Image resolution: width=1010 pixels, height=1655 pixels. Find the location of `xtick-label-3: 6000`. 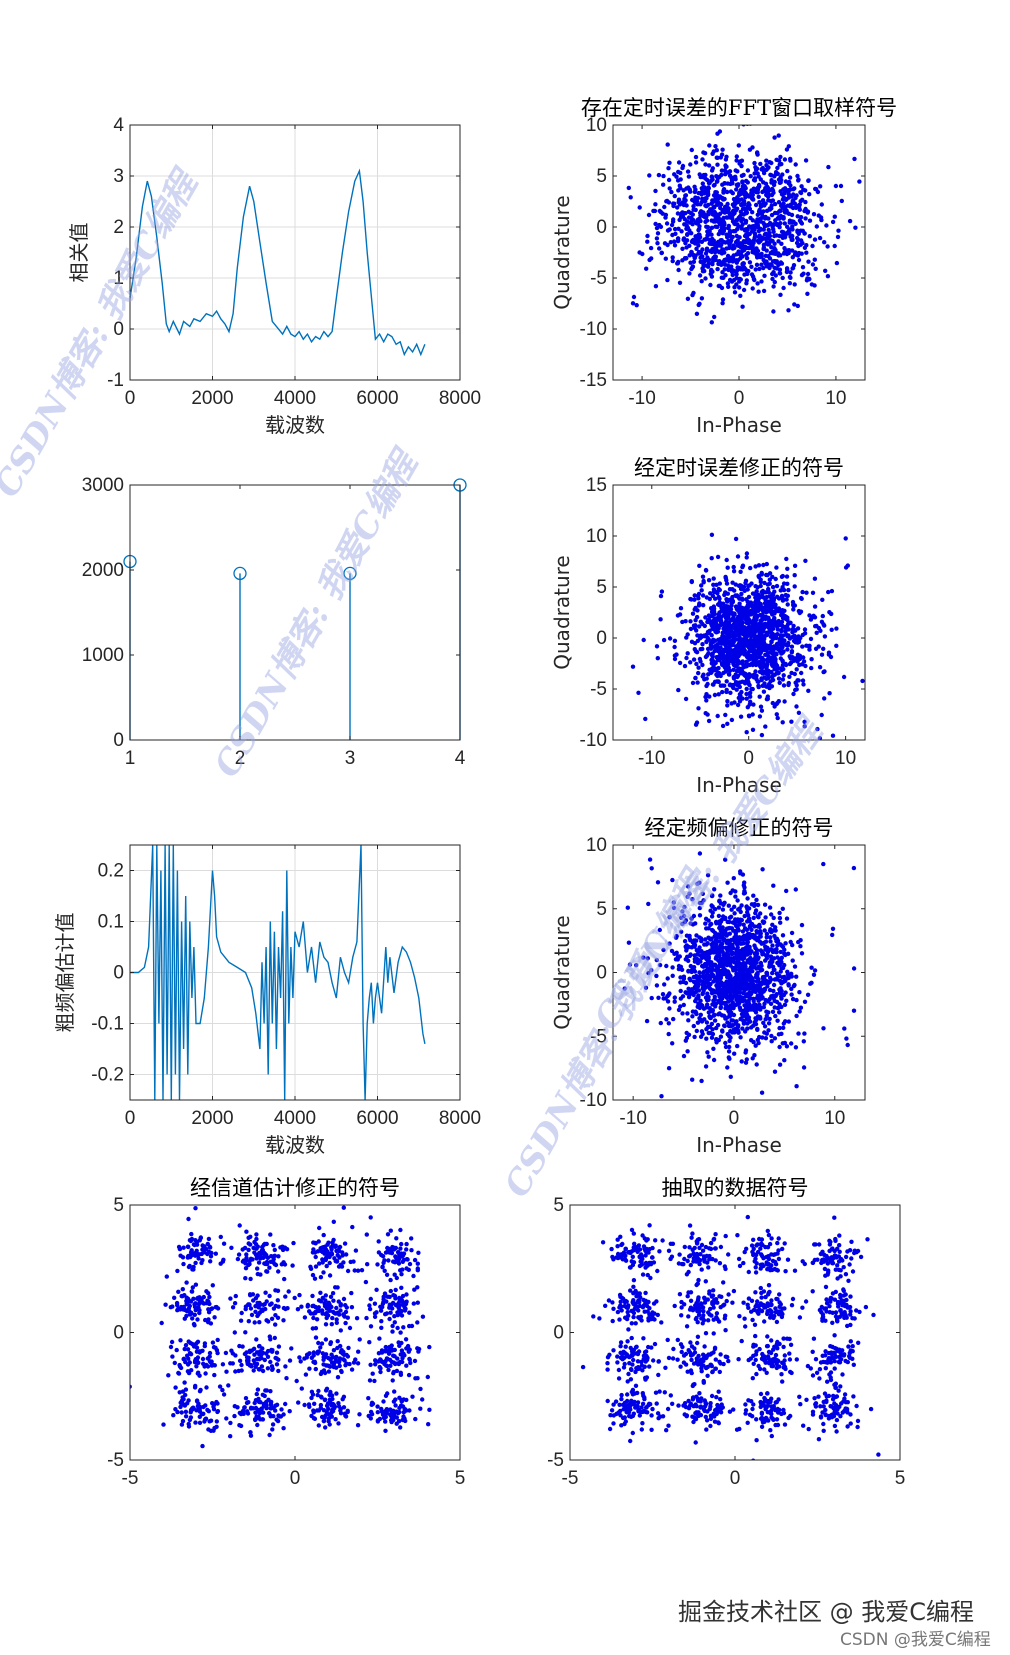

xtick-label-3: 6000 is located at coordinates (377, 398).